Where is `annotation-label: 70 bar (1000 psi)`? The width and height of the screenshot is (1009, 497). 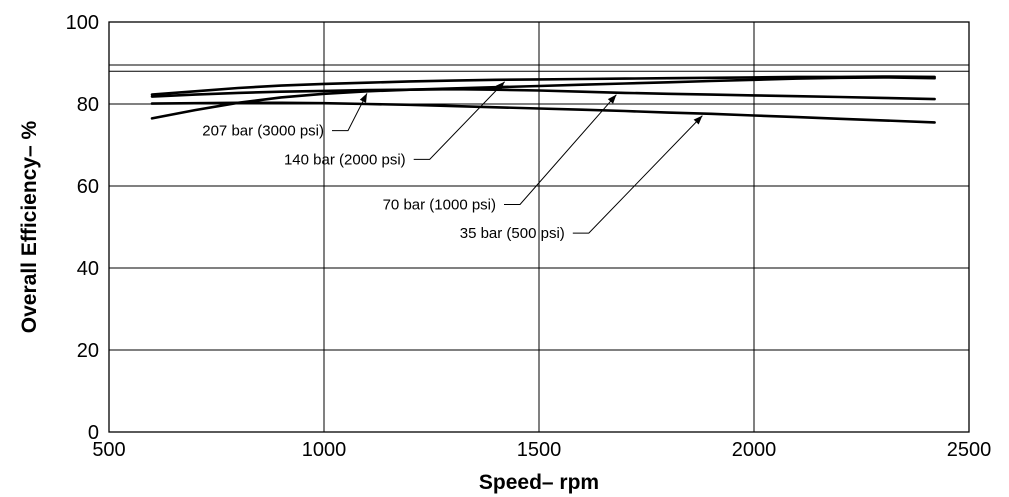 annotation-label: 70 bar (1000 psi) is located at coordinates (439, 204).